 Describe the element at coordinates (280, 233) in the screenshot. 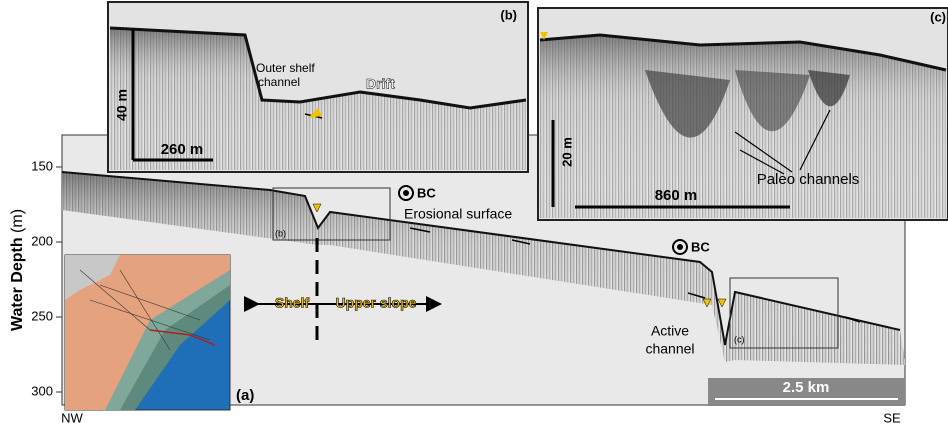

I see `box-b-label: (b)` at that location.